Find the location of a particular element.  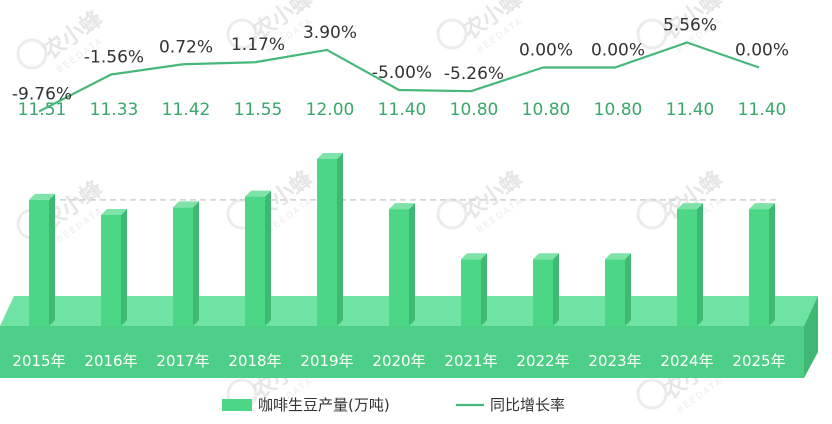

growth-rate-label: 1.17% is located at coordinates (258, 45).